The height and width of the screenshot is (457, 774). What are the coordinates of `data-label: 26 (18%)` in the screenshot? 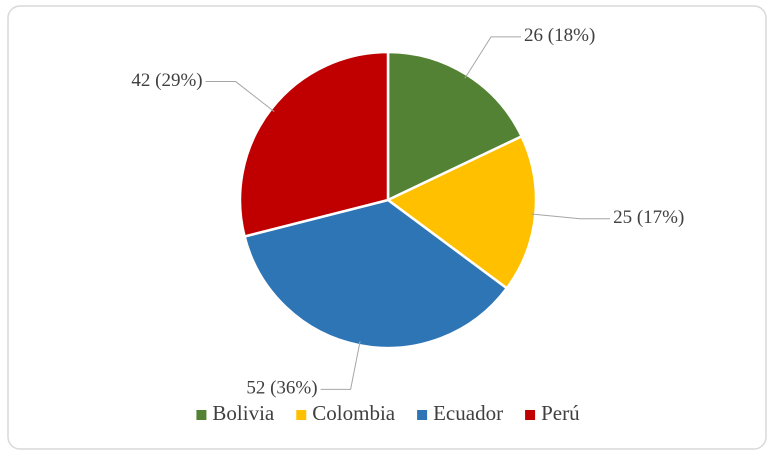 It's located at (559, 35).